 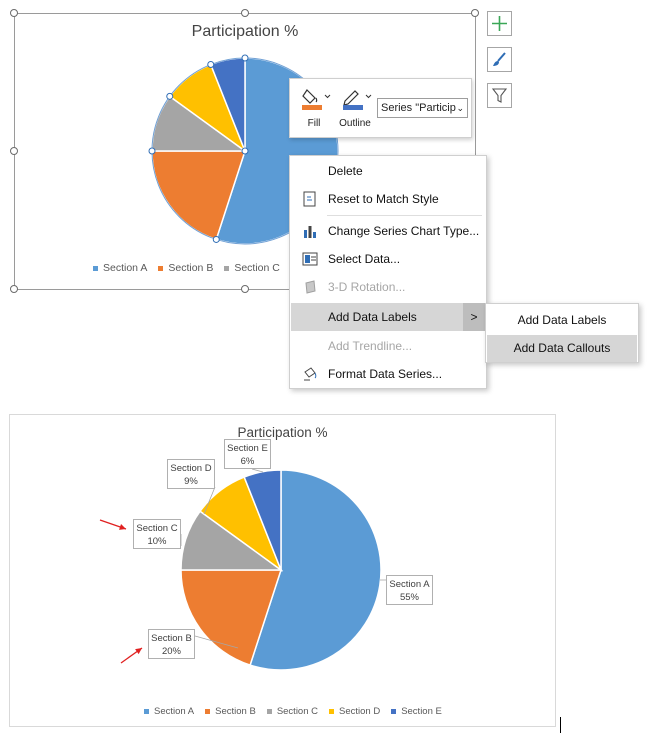 I want to click on select-data-icon, so click(x=310, y=259).